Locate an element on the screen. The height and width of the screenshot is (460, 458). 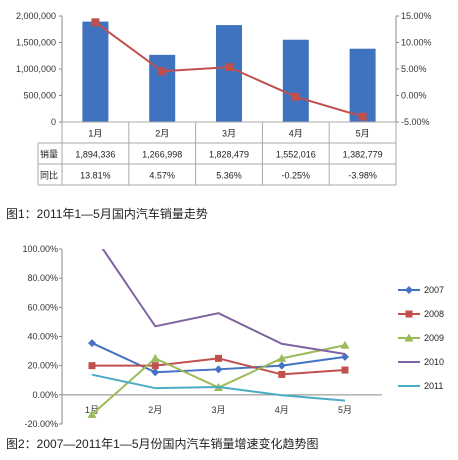
chart2-legend-label-2008: 2008 is located at coordinates (434, 314).